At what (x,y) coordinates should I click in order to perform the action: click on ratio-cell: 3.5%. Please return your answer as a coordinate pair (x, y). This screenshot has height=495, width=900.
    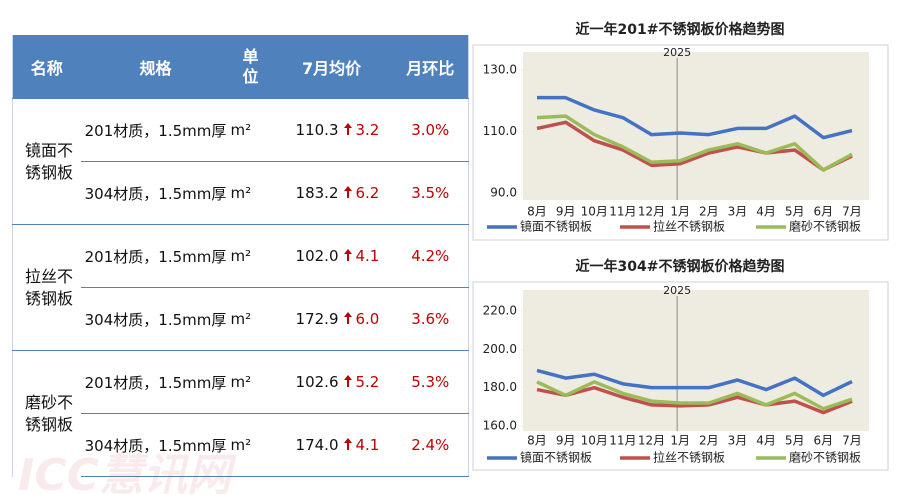
    Looking at the image, I should click on (430, 193).